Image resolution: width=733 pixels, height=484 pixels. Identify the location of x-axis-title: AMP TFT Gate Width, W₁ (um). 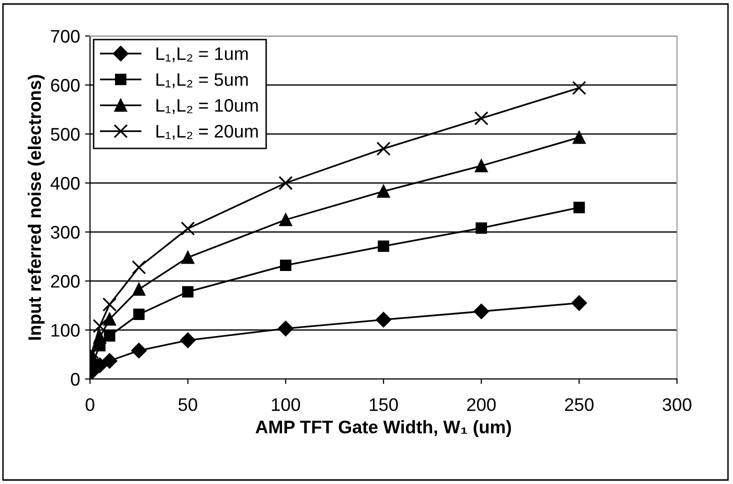
(383, 428).